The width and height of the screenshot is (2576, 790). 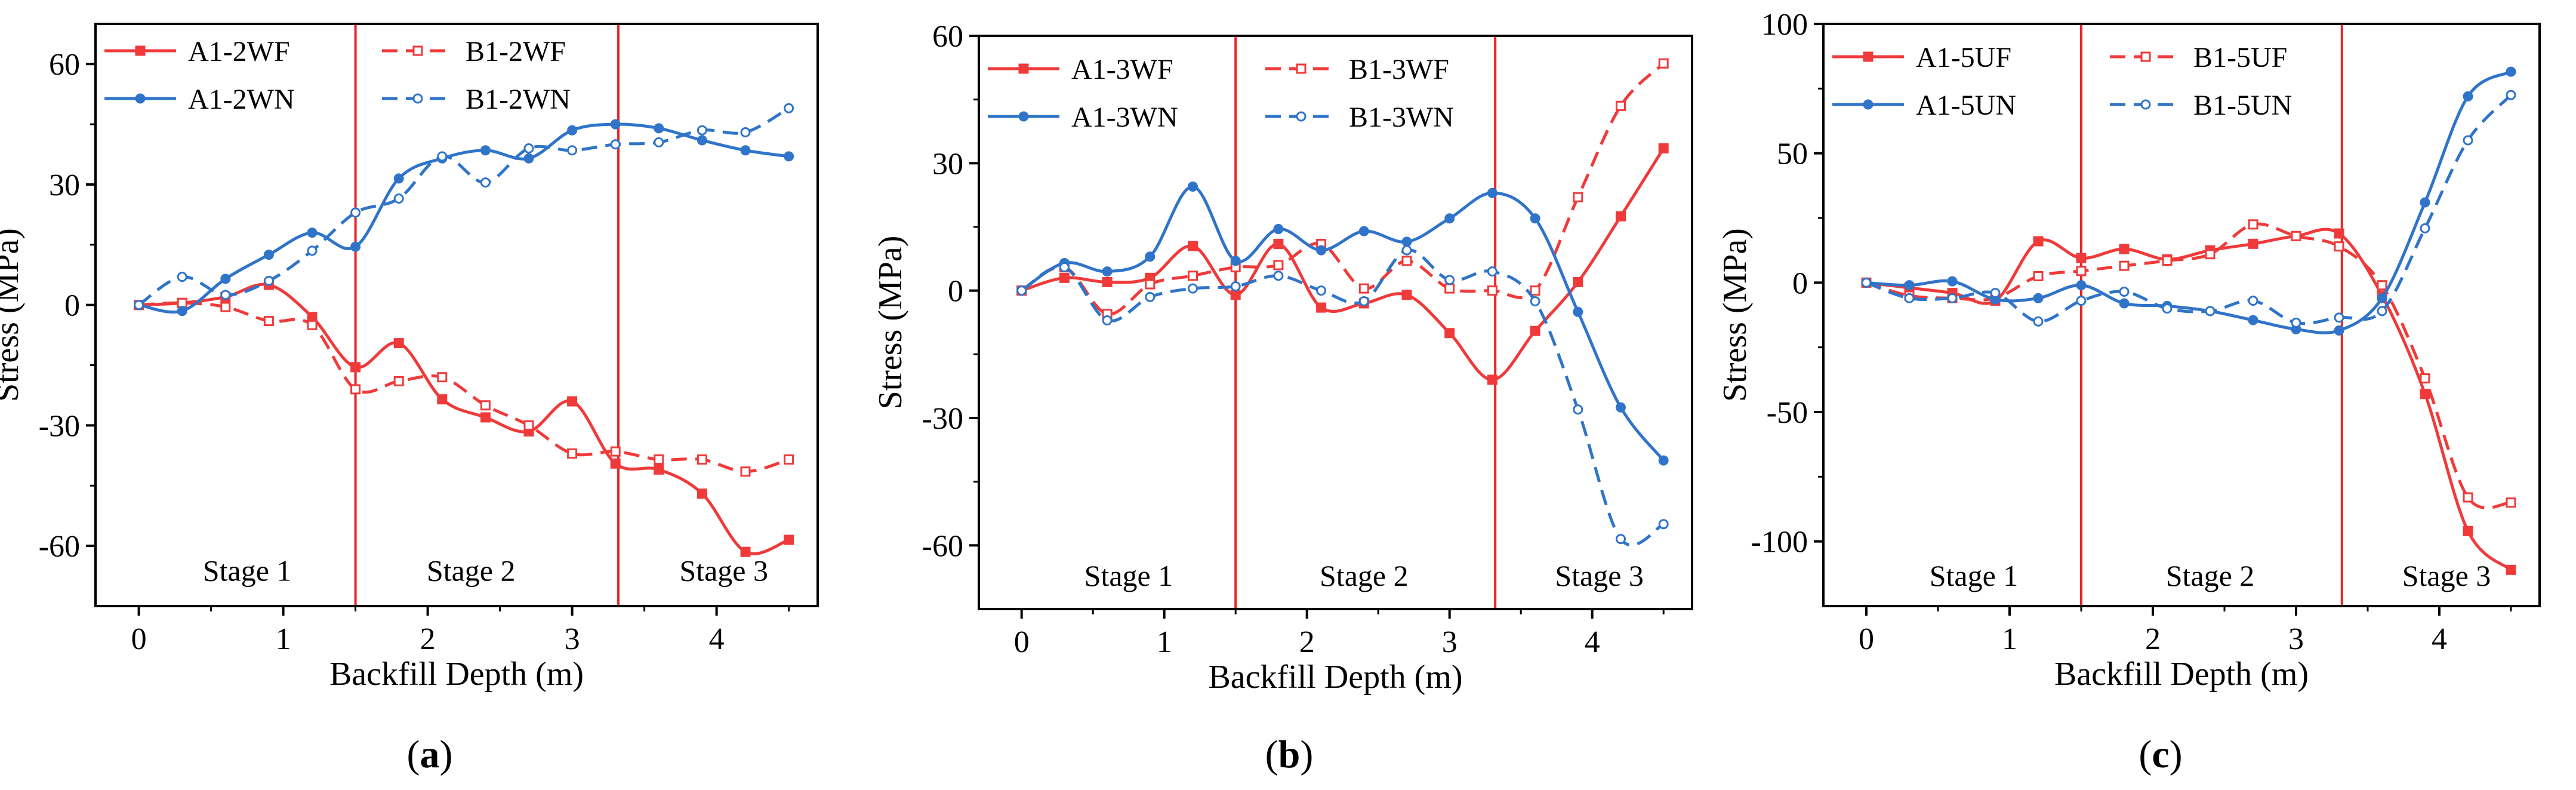 What do you see at coordinates (2242, 105) in the screenshot?
I see `legend-label-B1-5UN: B1-5UN` at bounding box center [2242, 105].